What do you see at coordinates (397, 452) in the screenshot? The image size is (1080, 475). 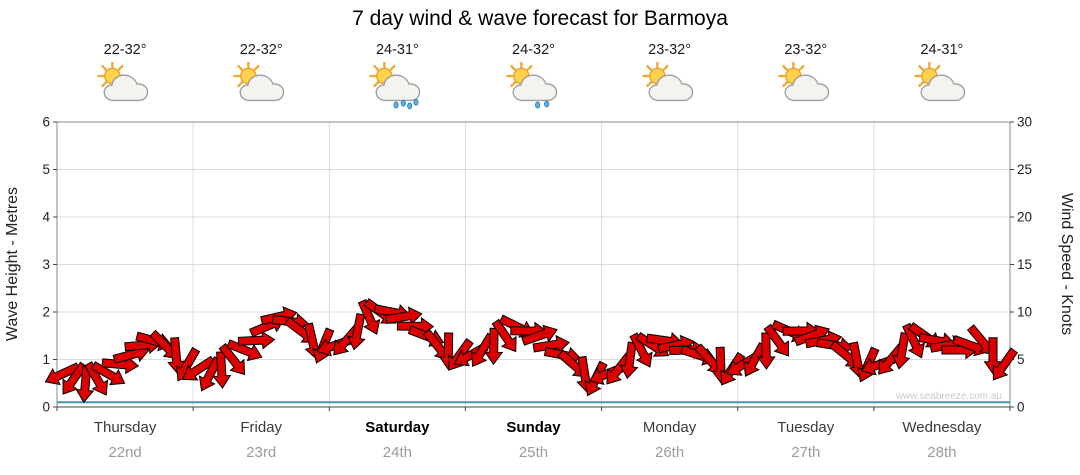 I see `day-date: 24th` at bounding box center [397, 452].